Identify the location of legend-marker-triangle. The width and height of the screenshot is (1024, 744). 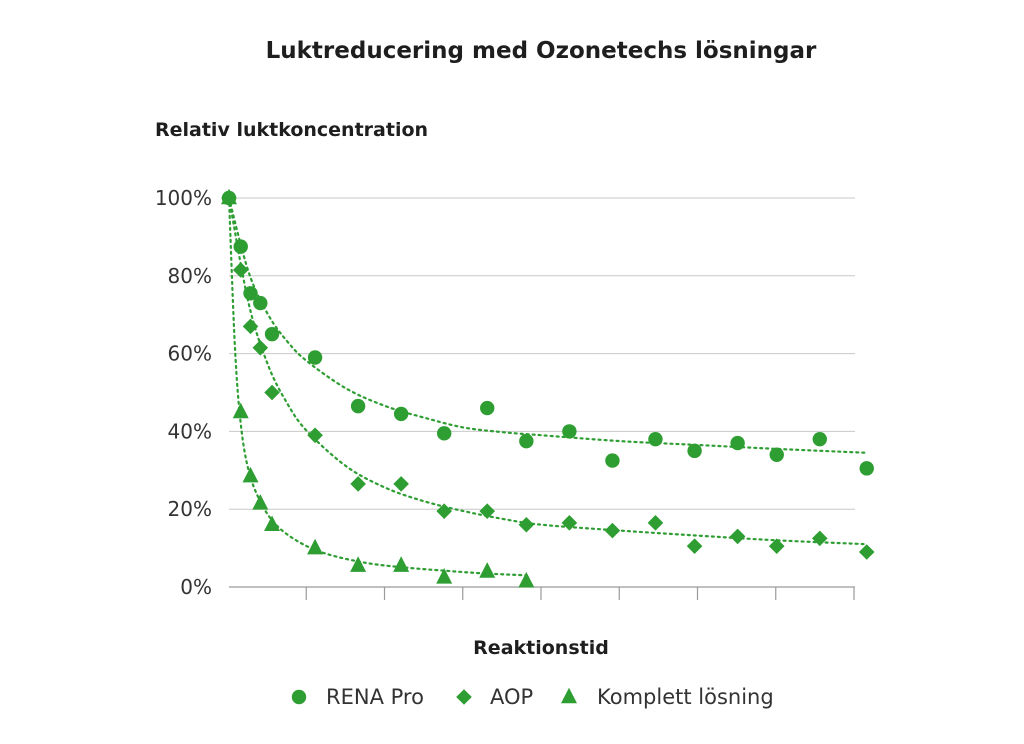
(569, 695).